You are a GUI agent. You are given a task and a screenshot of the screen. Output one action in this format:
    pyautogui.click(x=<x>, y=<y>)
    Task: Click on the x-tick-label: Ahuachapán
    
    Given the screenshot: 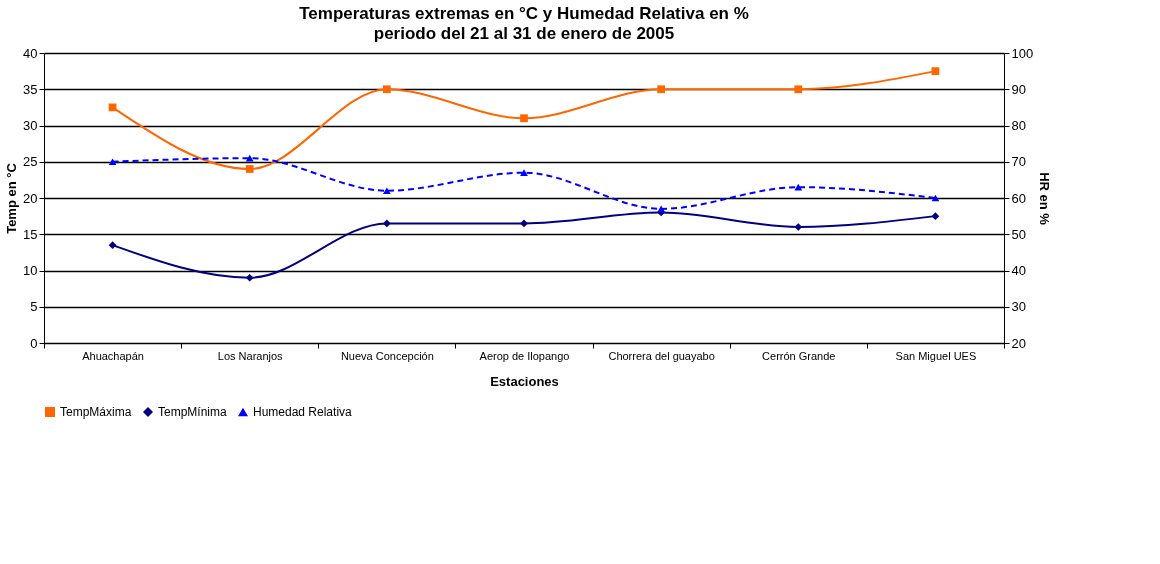 What is the action you would take?
    pyautogui.click(x=113, y=355)
    